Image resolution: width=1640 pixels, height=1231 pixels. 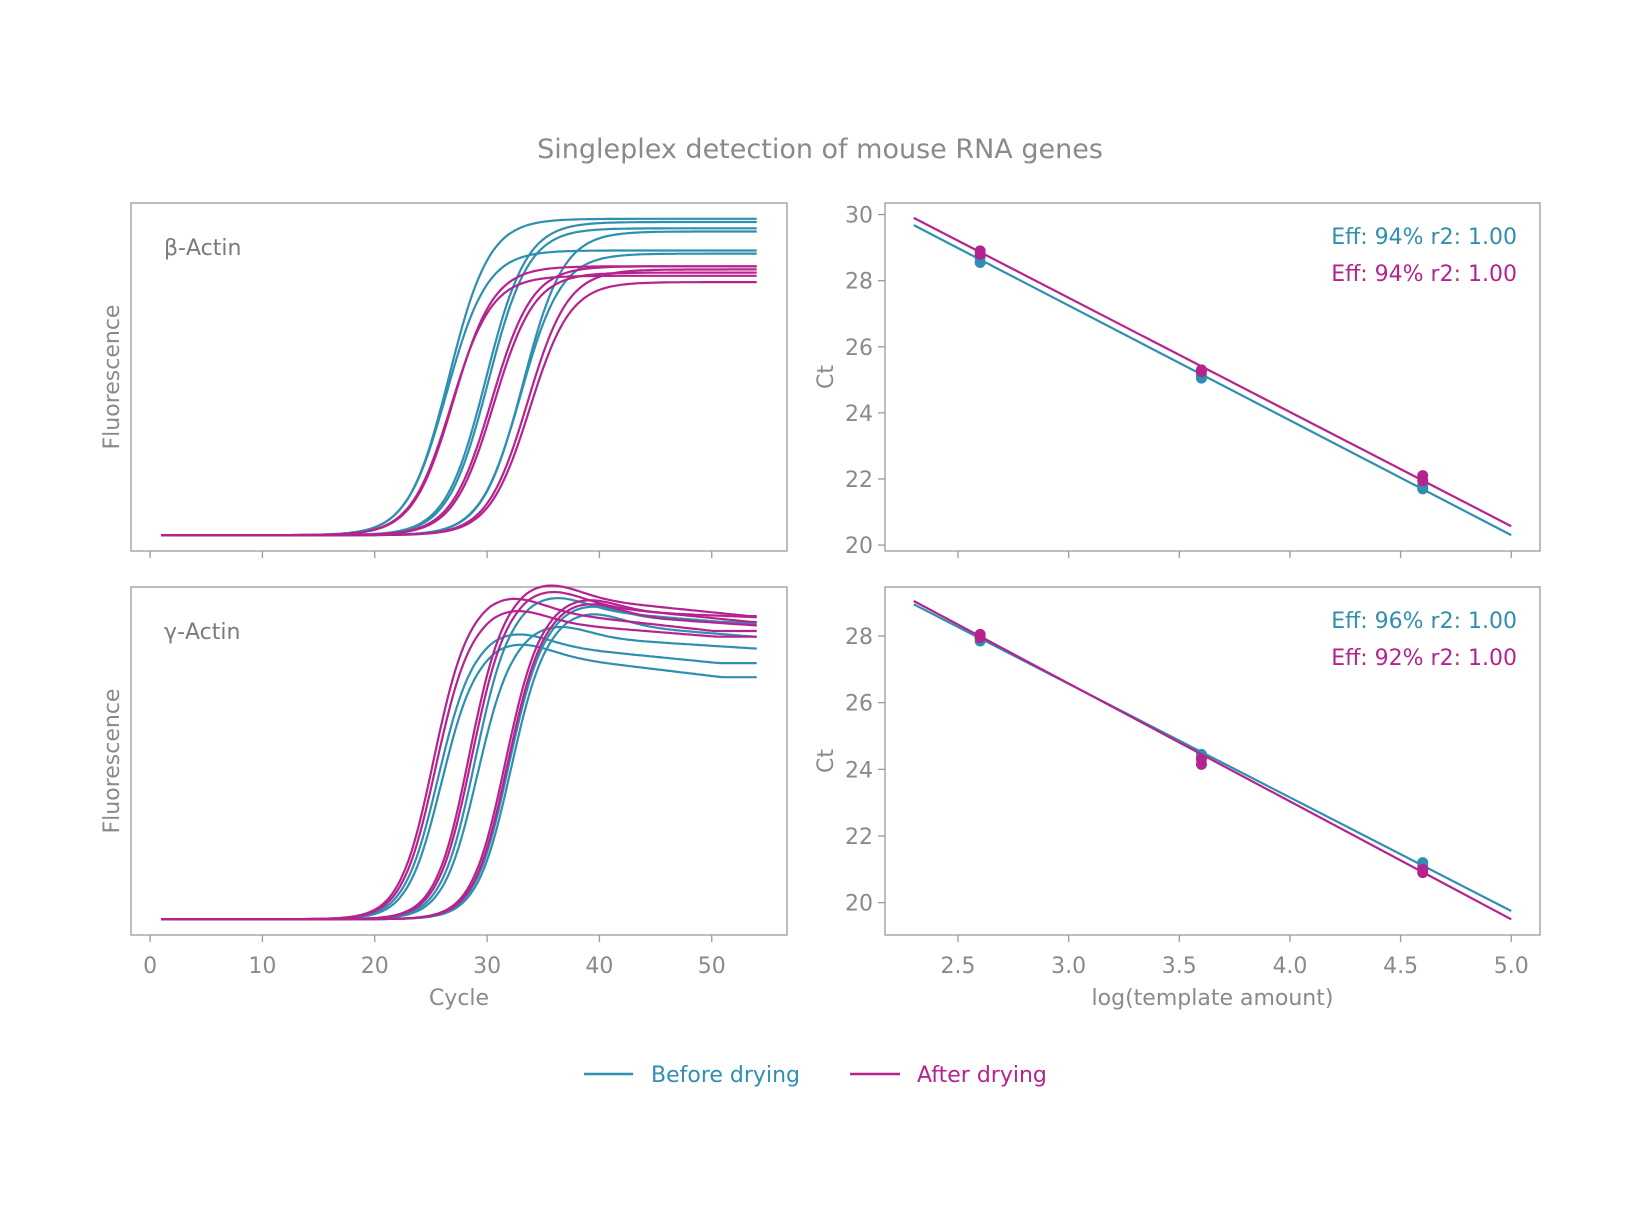 I want to click on x-tick-label: 0, so click(x=150, y=966).